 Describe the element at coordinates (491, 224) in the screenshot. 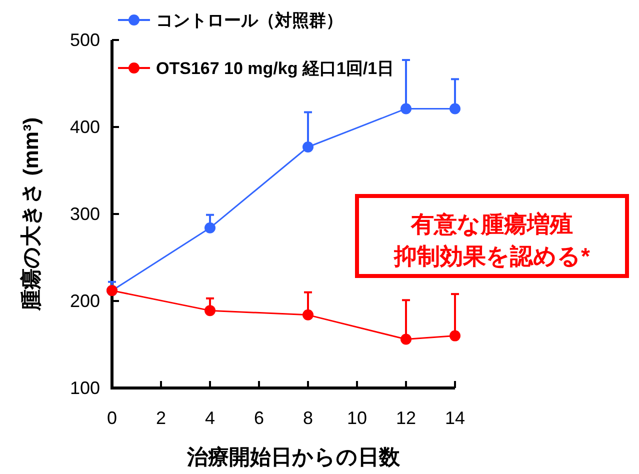

I see `annotation: 有意な腫瘍増殖` at that location.